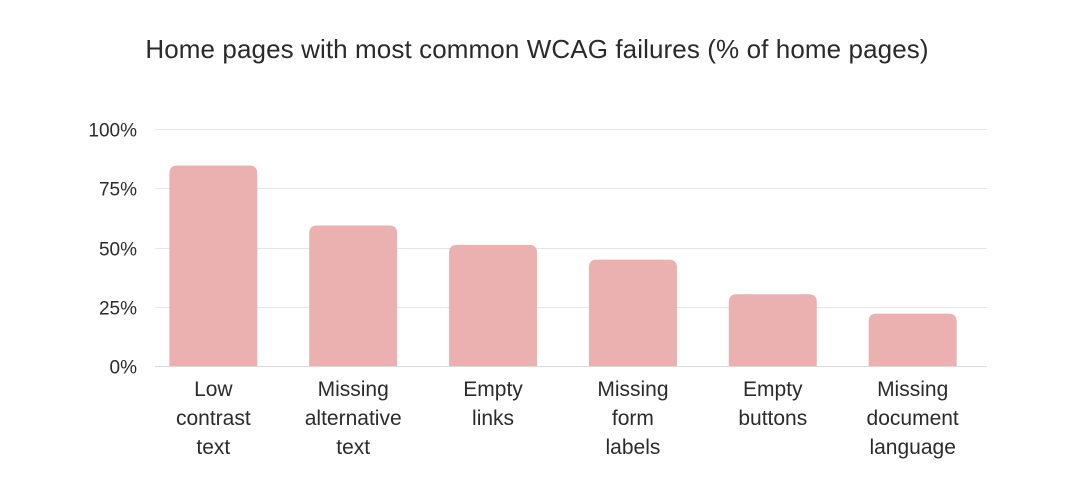 The height and width of the screenshot is (491, 1074). What do you see at coordinates (118, 250) in the screenshot?
I see `y-tick-label: 50%` at bounding box center [118, 250].